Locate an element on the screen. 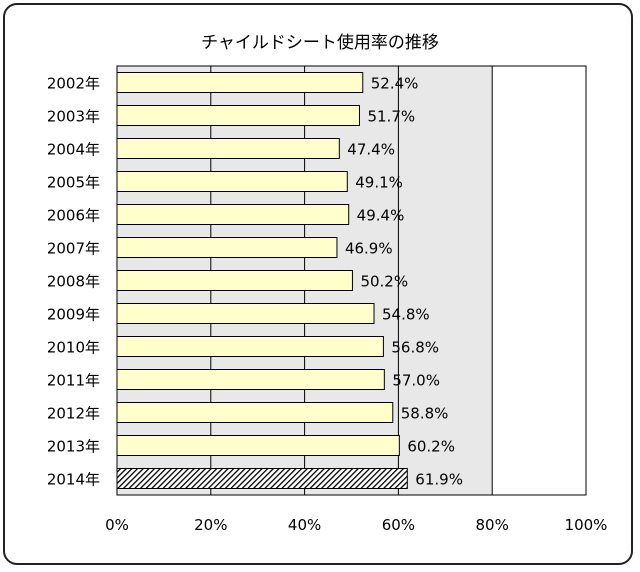 This screenshot has height=572, width=640. category-label: 2011年 is located at coordinates (73, 381).